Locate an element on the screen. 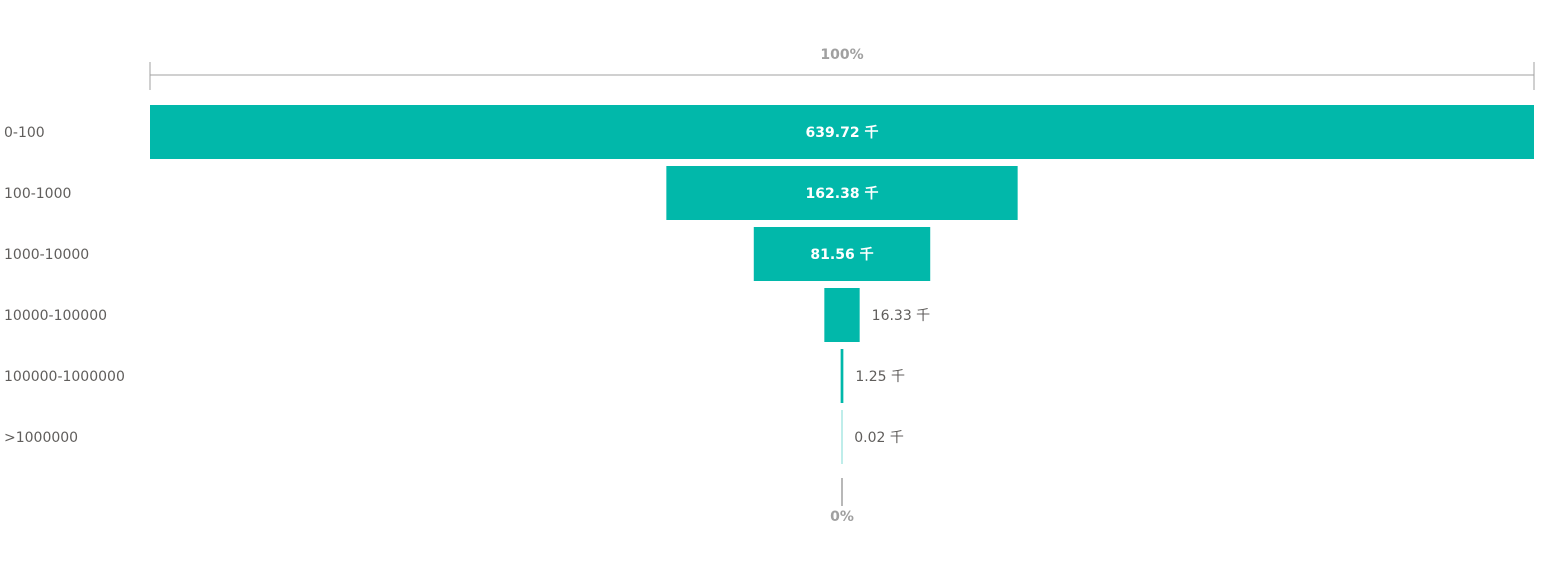 This screenshot has height=570, width=1544. value-label: 639.72 千 is located at coordinates (842, 132).